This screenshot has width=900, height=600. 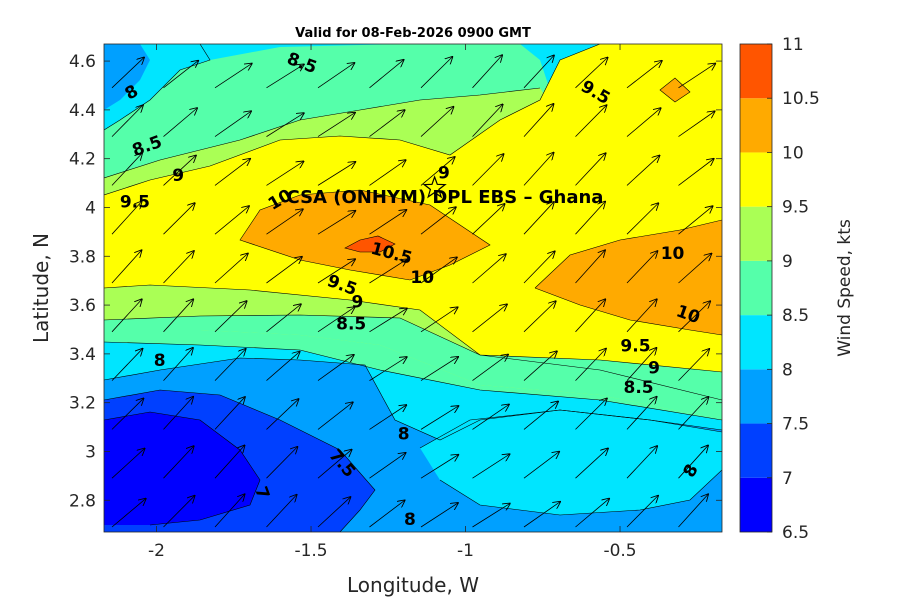 I want to click on band-8-south, so click(x=571, y=462).